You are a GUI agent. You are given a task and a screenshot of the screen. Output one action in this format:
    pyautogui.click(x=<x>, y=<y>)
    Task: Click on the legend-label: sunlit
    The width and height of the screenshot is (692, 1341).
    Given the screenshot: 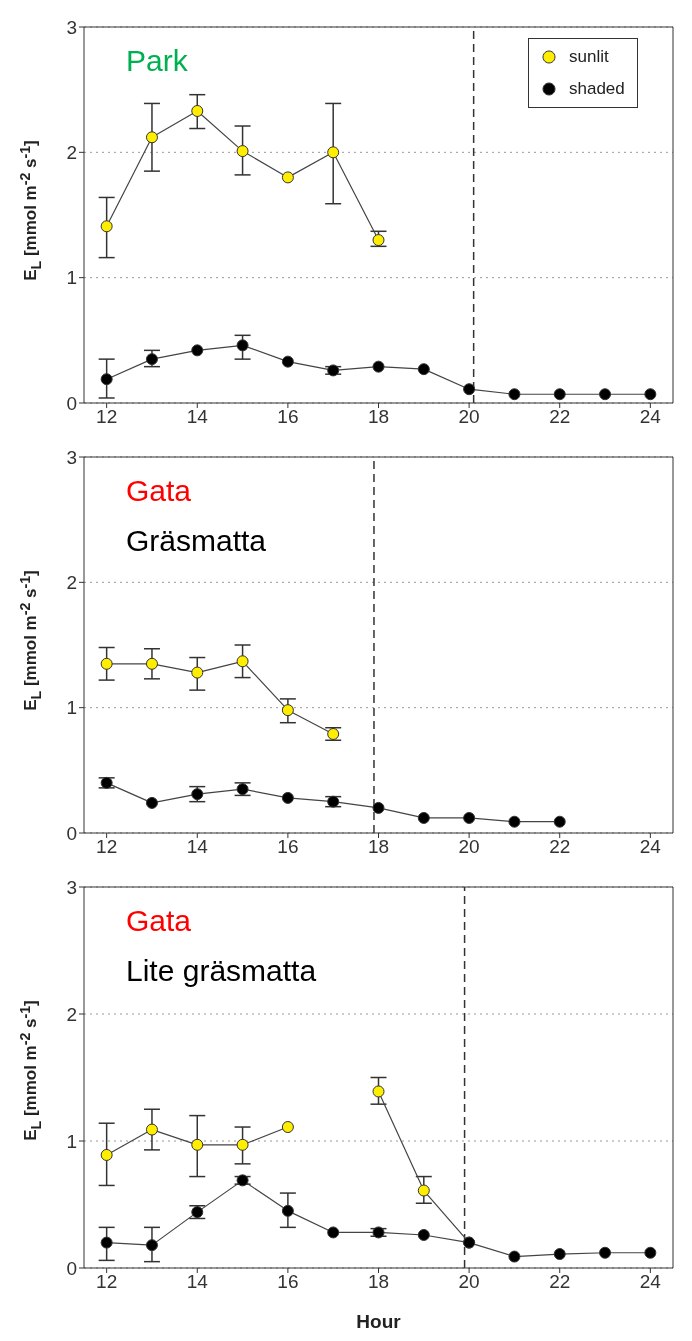 What is the action you would take?
    pyautogui.click(x=589, y=57)
    